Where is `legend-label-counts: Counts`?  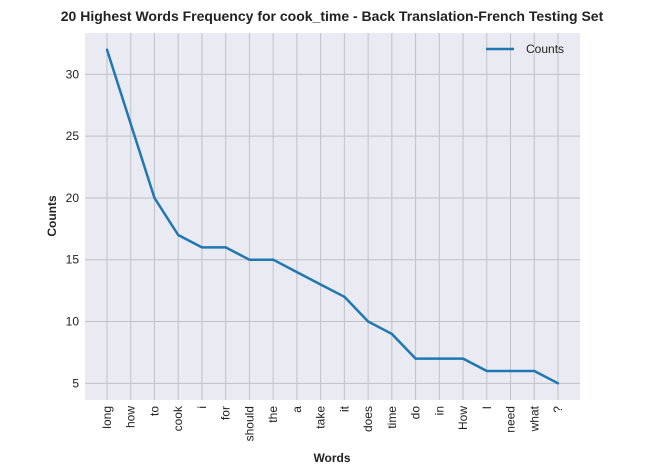
legend-label-counts: Counts is located at coordinates (545, 49).